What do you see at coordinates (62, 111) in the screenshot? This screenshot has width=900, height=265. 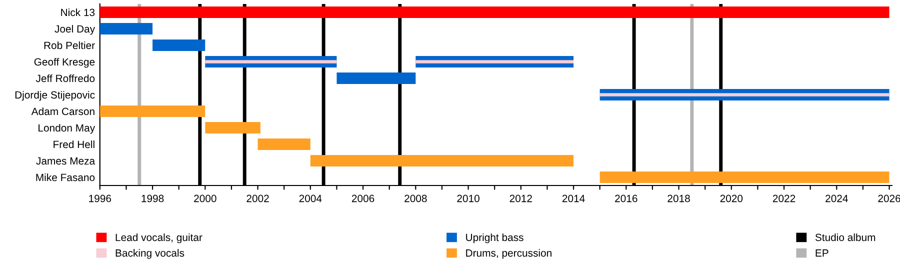 I see `y-tick-label: Adam Carson` at bounding box center [62, 111].